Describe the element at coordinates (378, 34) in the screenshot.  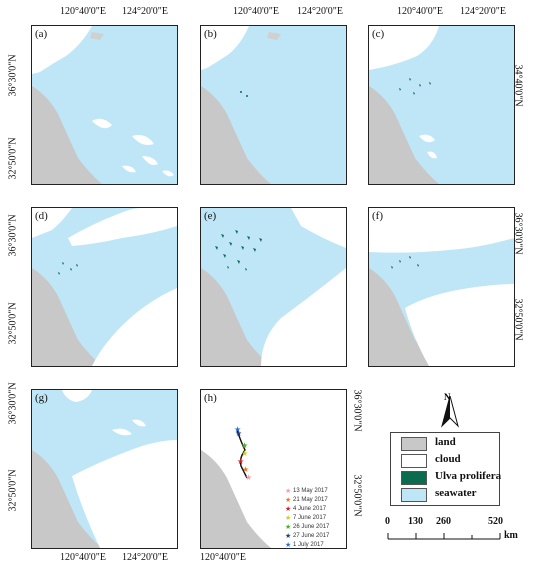
I see `panel-label-c: (c)` at that location.